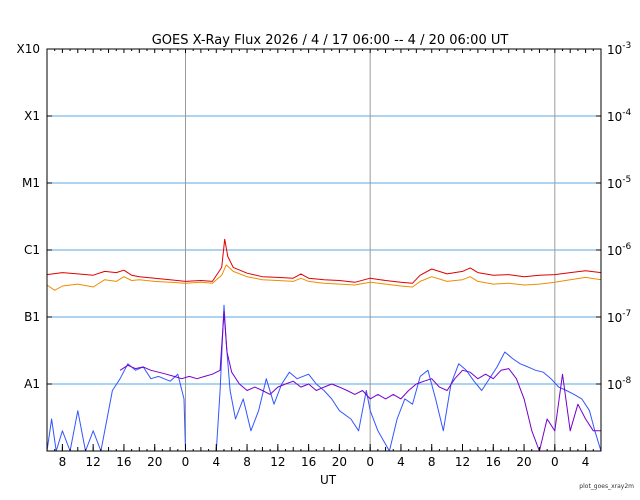 This screenshot has height=500, width=640. Describe the element at coordinates (619, 317) in the screenshot. I see `right-axis-label: 10⁻⁷` at that location.